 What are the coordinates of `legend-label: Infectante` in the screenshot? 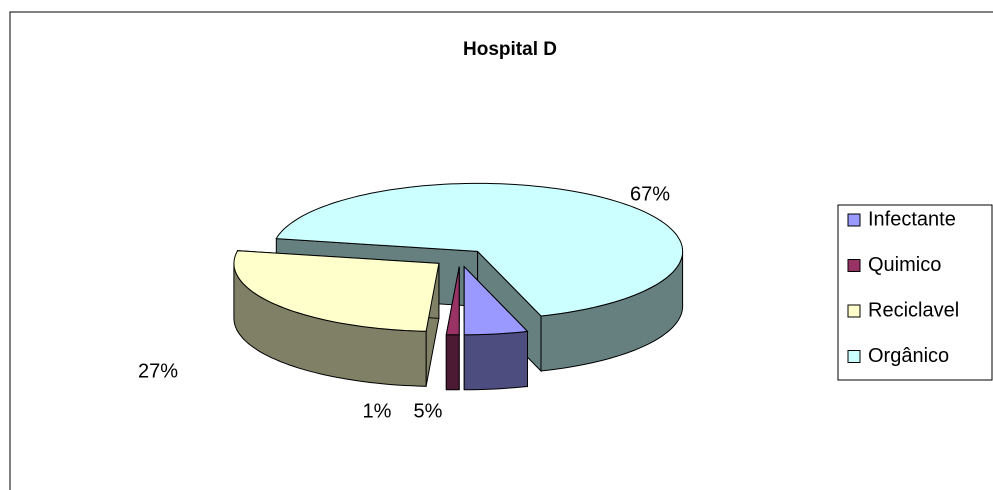 It's located at (912, 219).